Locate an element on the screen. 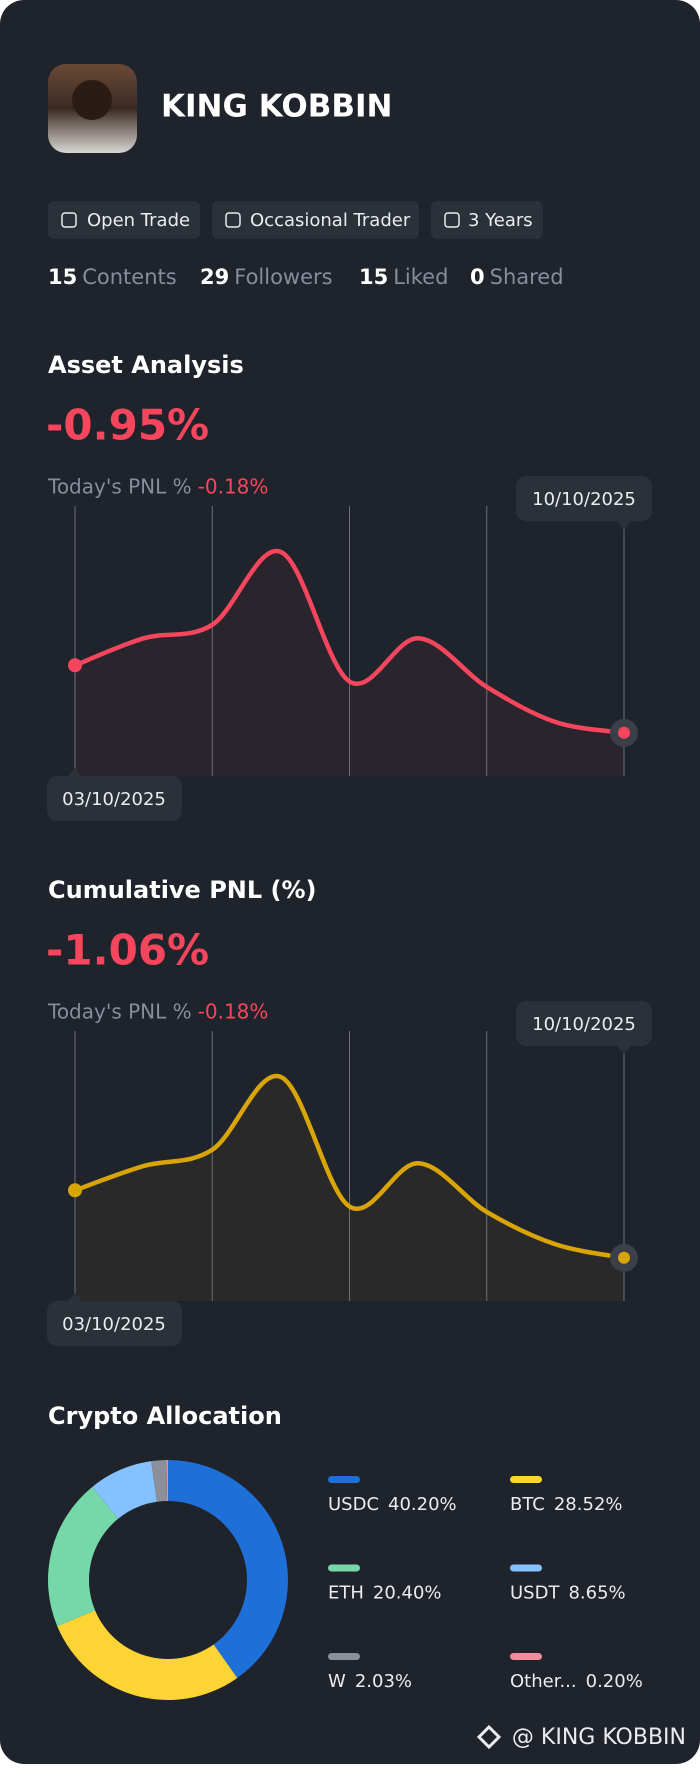  legend-name: USDT is located at coordinates (535, 1593).